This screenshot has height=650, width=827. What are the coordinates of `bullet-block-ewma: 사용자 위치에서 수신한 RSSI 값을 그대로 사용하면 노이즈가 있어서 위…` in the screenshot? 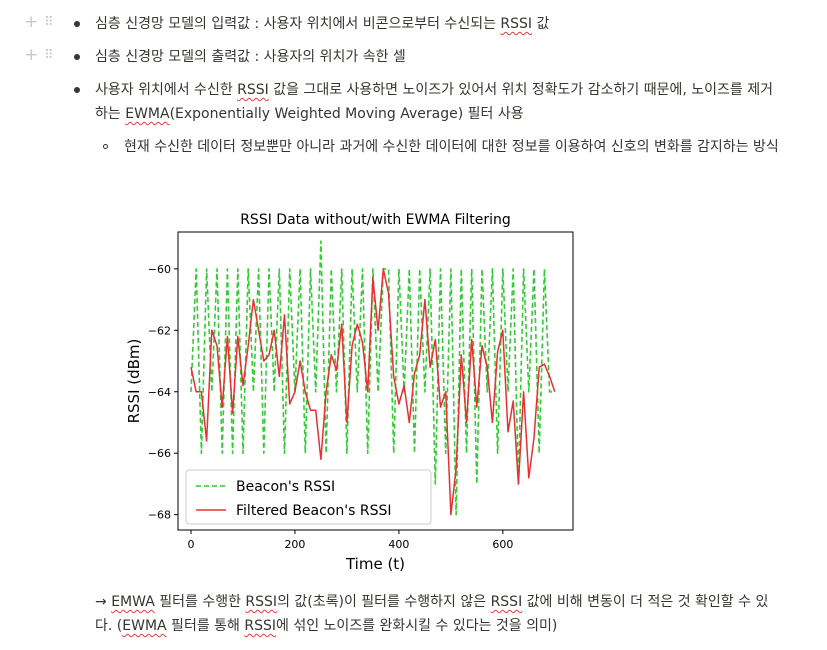 It's located at (413, 103).